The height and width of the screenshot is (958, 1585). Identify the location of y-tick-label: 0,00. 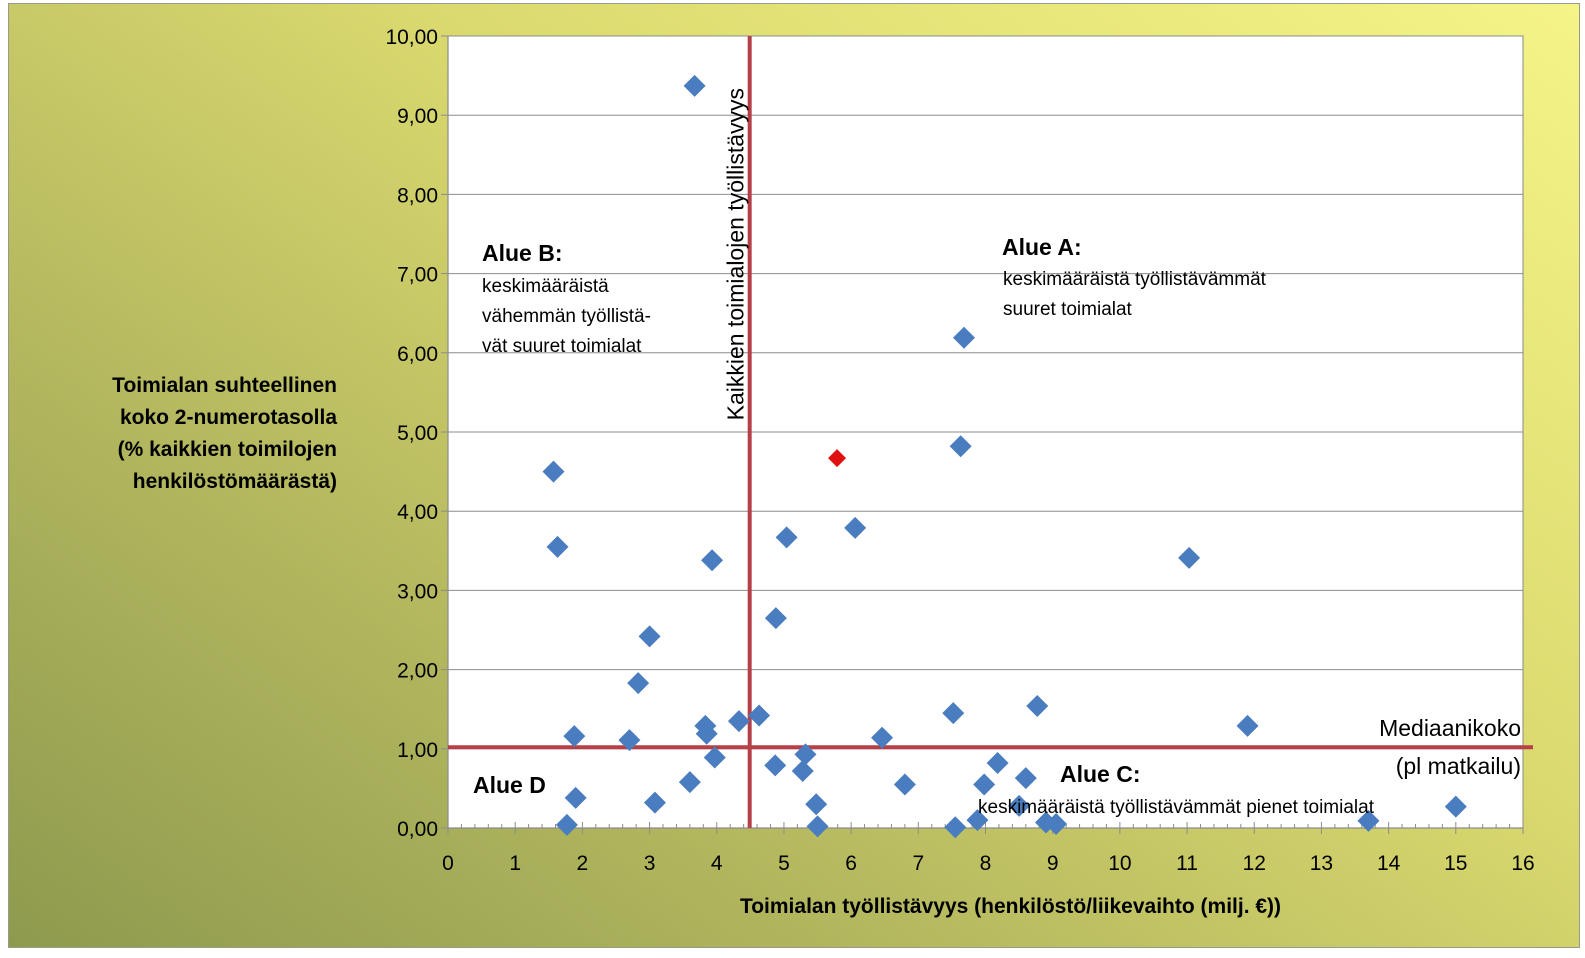
(417, 829).